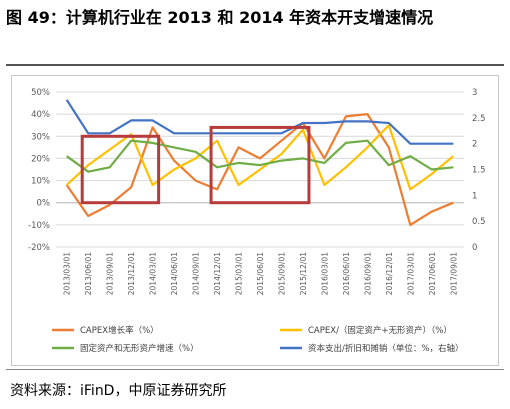 This screenshot has width=510, height=409. What do you see at coordinates (410, 273) in the screenshot?
I see `x-tick-label: 2017/03/01` at bounding box center [410, 273].